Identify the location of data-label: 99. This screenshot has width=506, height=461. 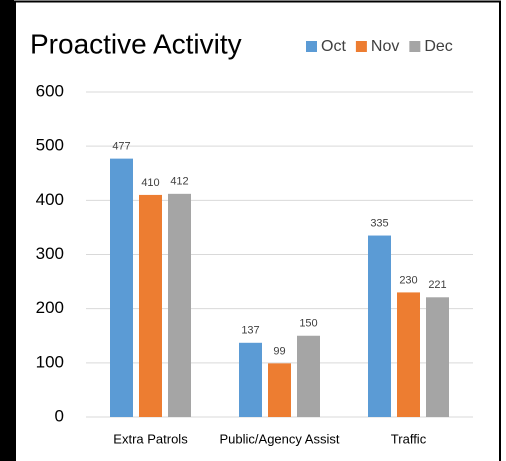
(279, 351).